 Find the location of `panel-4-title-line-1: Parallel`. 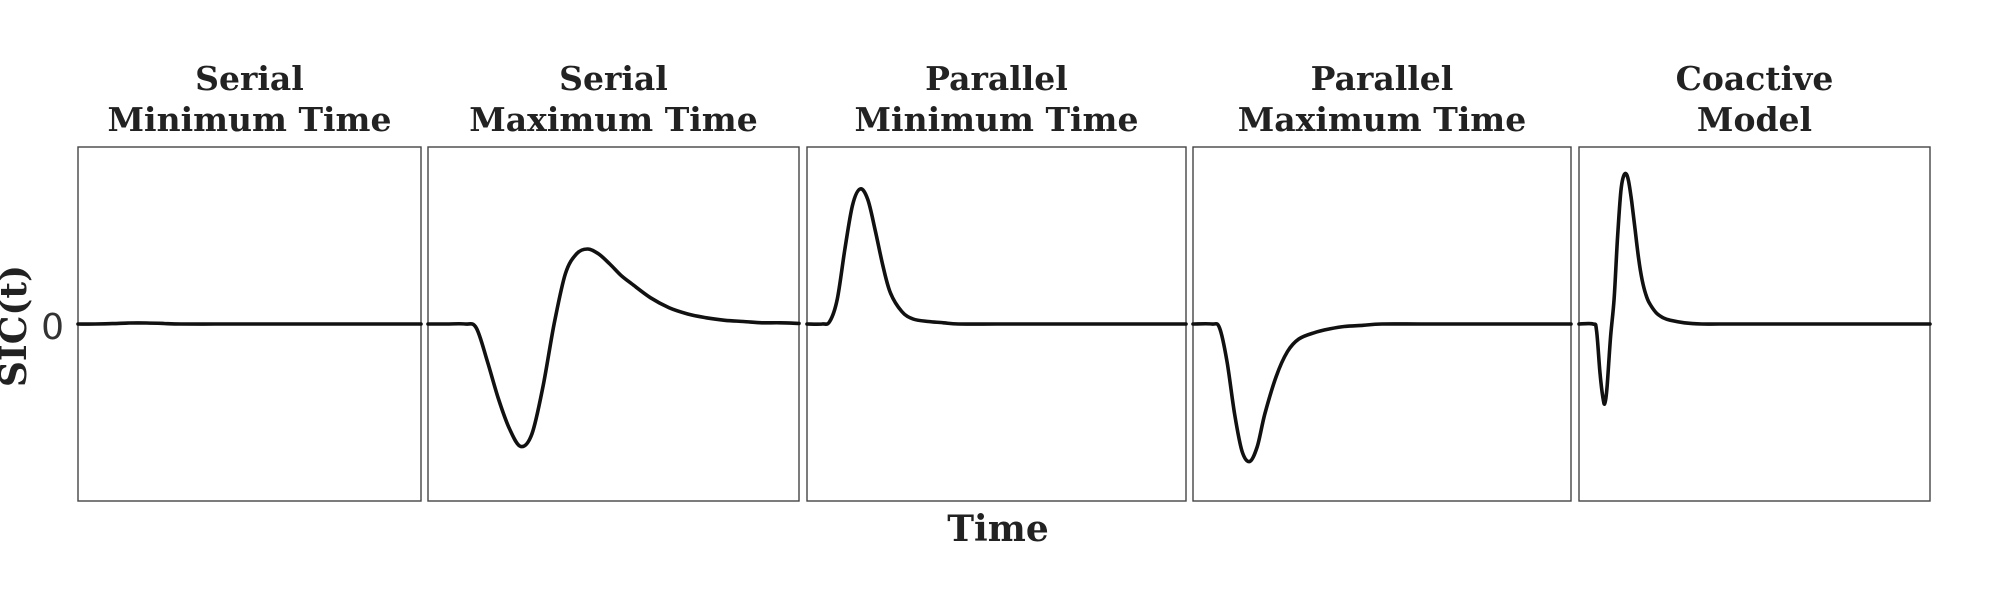

panel-4-title-line-1: Parallel is located at coordinates (1382, 78).